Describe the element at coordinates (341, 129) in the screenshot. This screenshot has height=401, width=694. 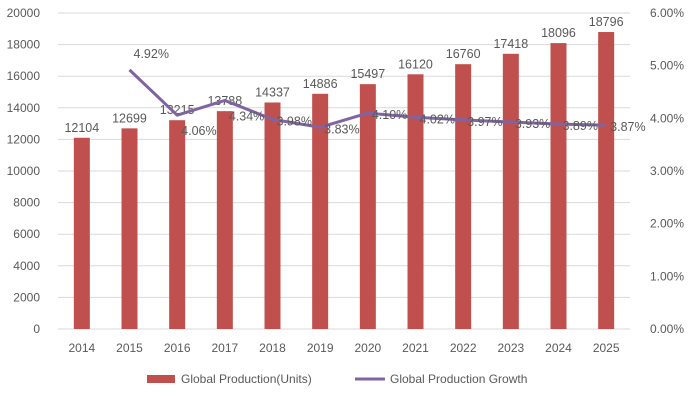
I see `line-data-label: 3.83%` at that location.